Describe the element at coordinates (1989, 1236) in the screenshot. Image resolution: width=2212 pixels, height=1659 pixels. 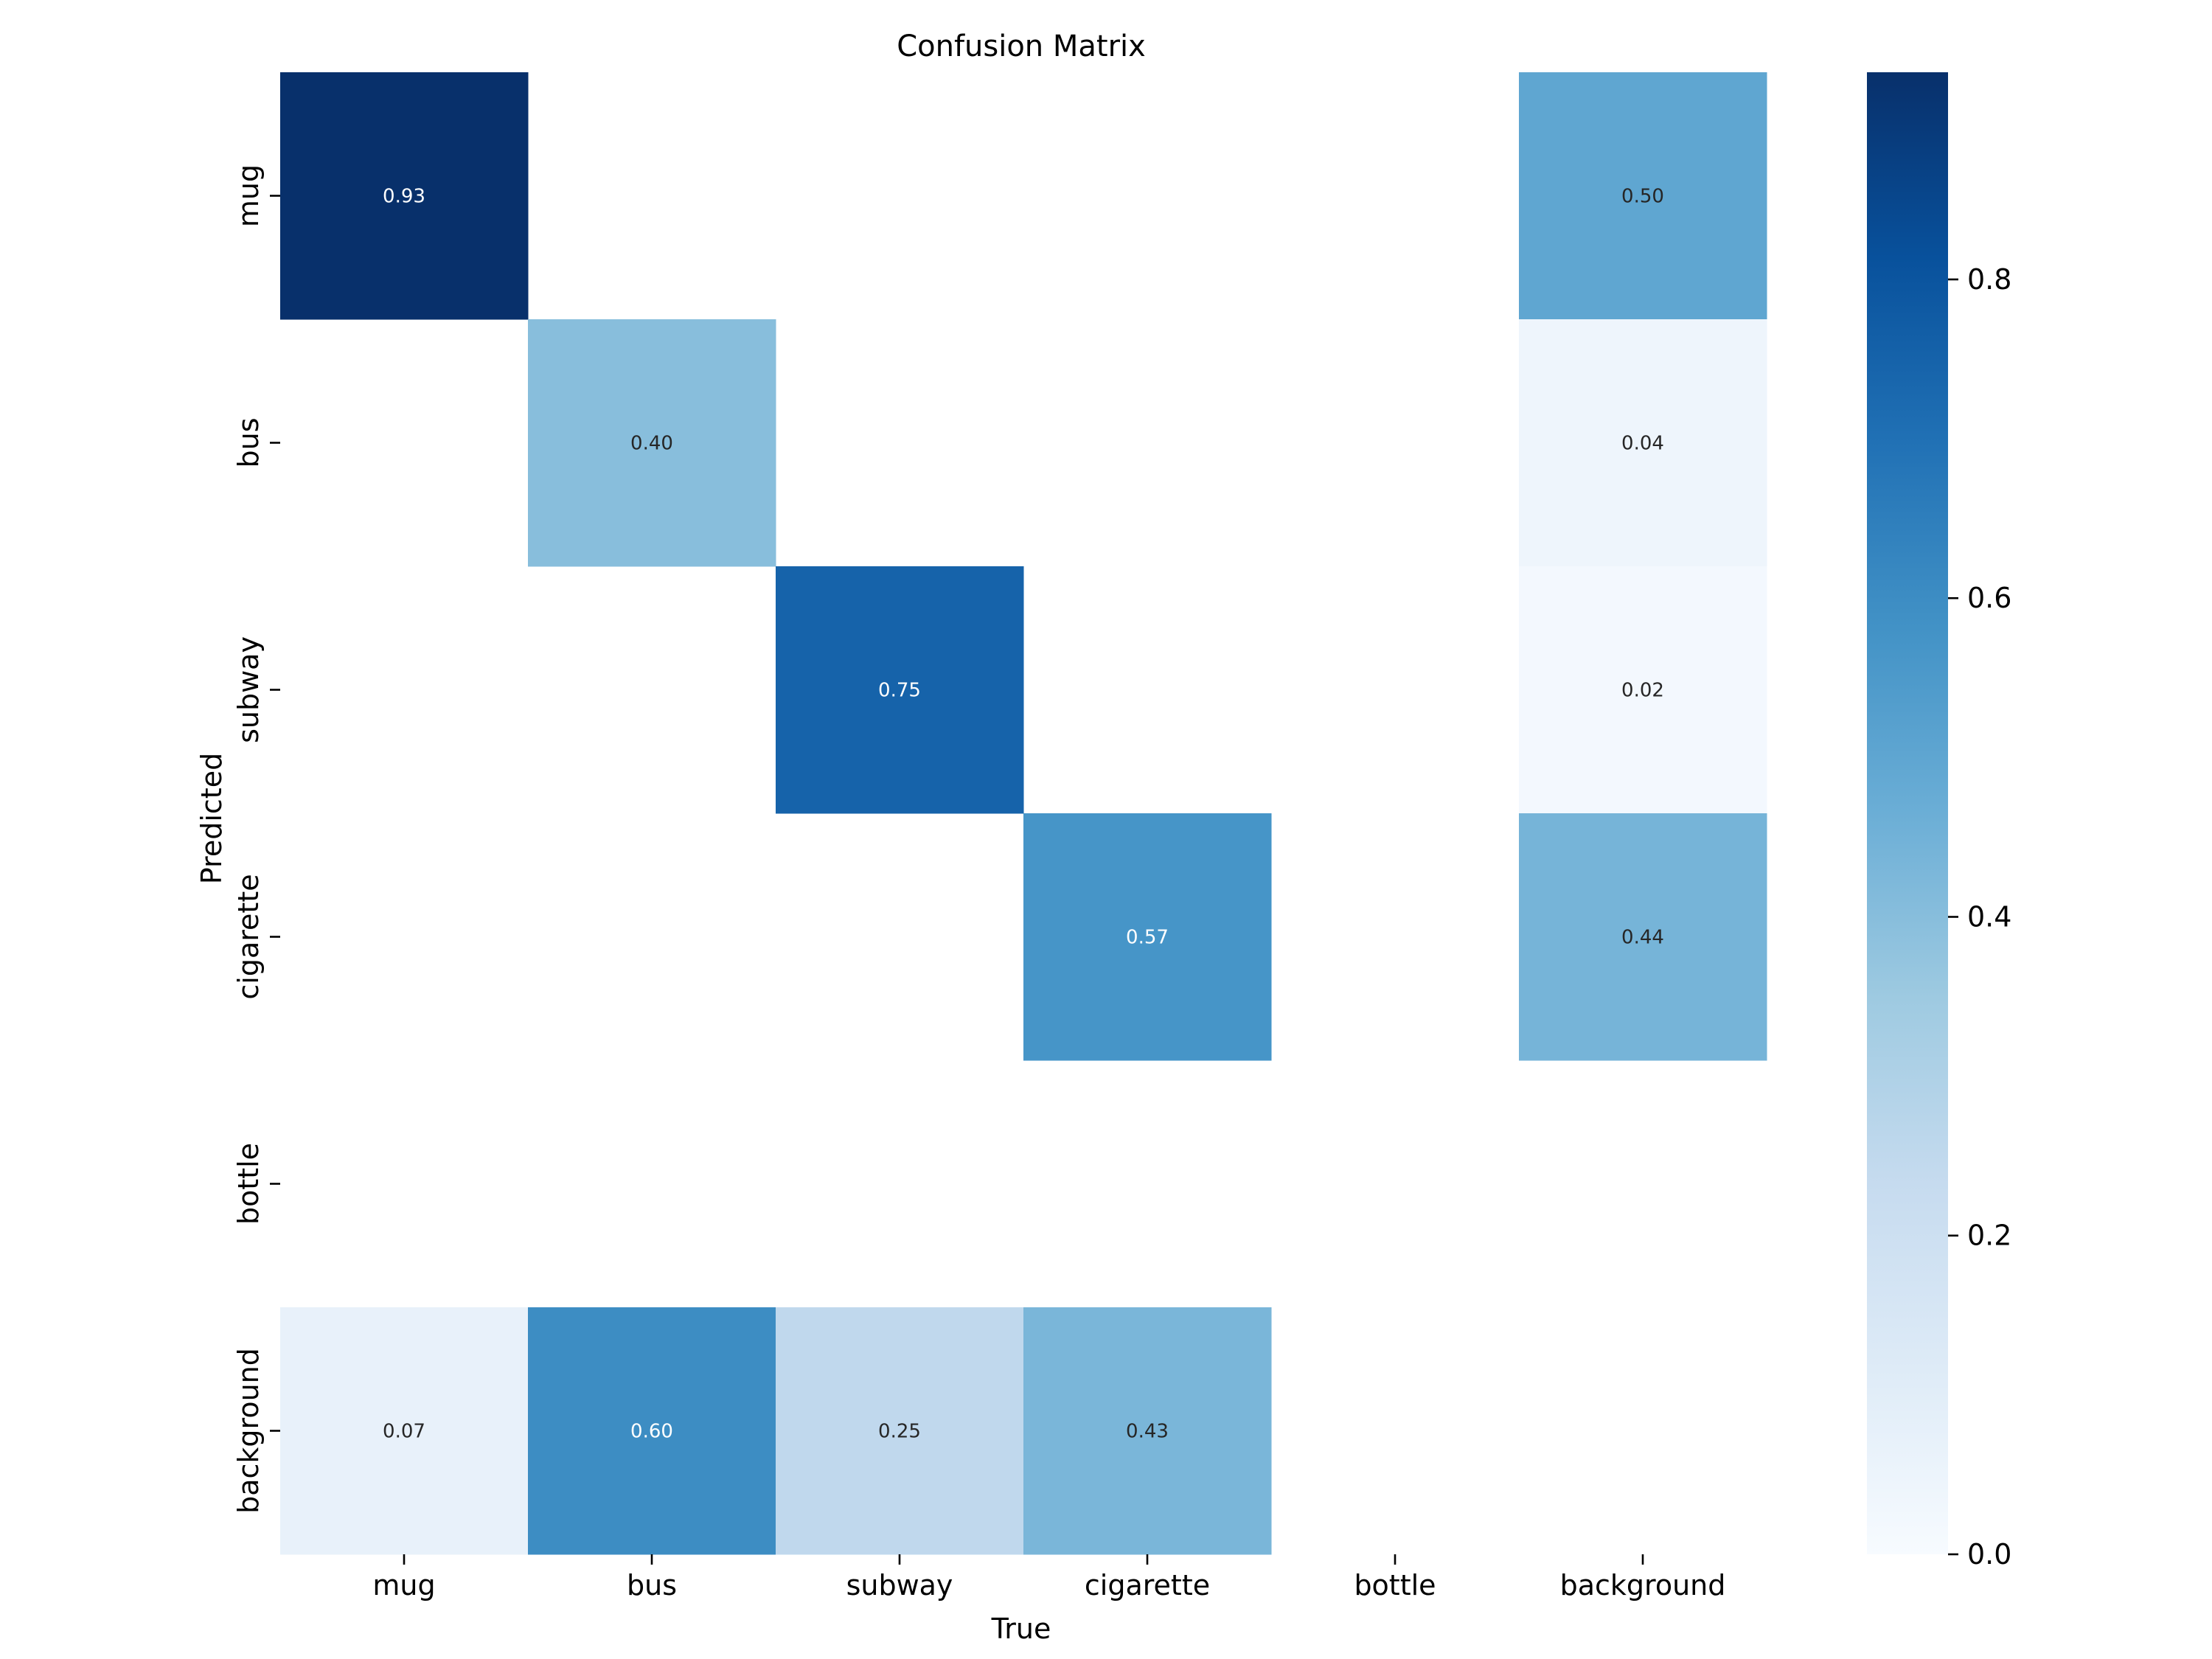
I see `colorbar-tick-label: 0.2` at that location.